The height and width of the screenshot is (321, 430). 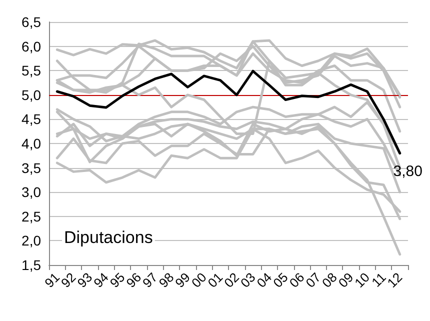 I want to click on y-tick-label: 6,5, so click(x=32, y=22).